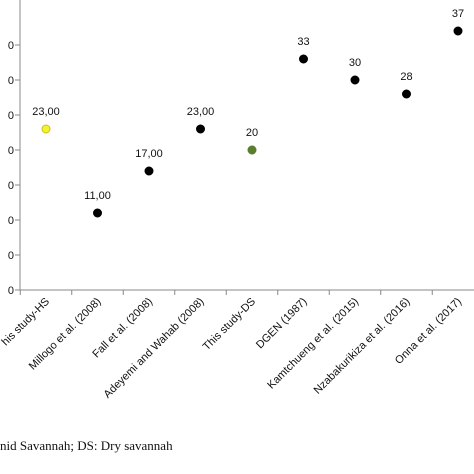 The width and height of the screenshot is (474, 474). What do you see at coordinates (229, 324) in the screenshot?
I see `category-label: This study-DS` at bounding box center [229, 324].